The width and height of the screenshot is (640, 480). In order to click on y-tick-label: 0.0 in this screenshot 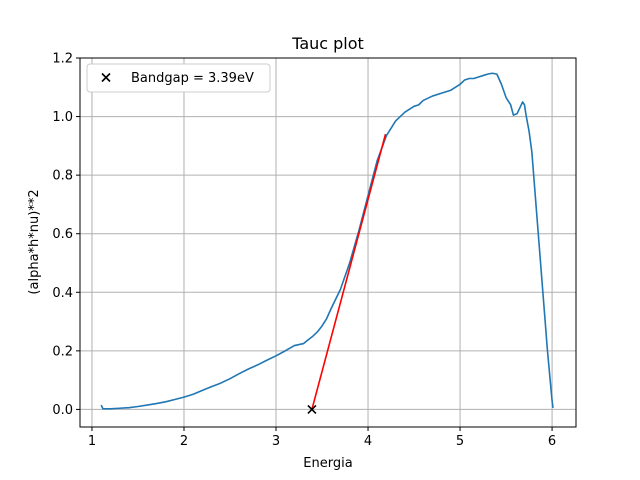, I will do `click(62, 410)`.